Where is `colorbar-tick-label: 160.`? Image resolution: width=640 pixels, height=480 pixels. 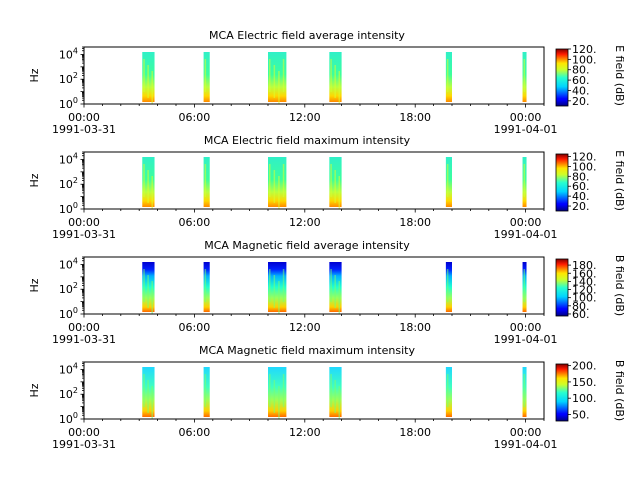 colorbar-tick-label: 160. is located at coordinates (584, 273).